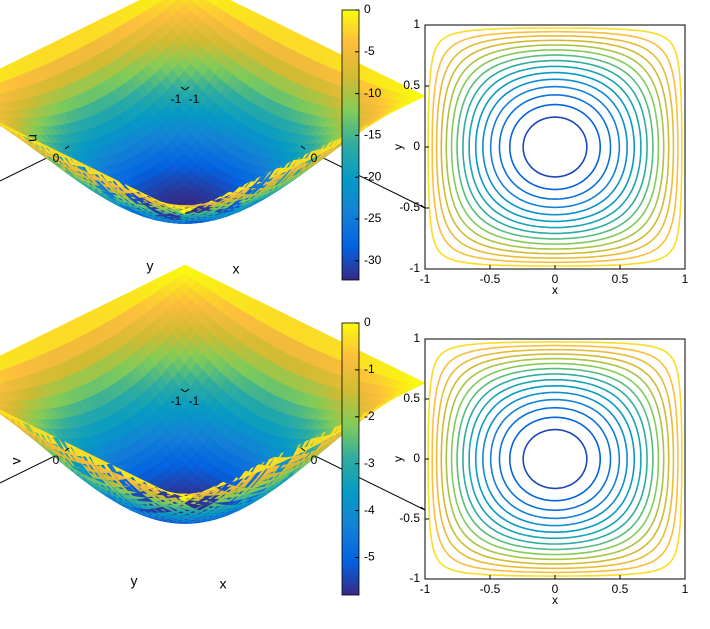  I want to click on colorbar-tick-label: -1, so click(369, 369).